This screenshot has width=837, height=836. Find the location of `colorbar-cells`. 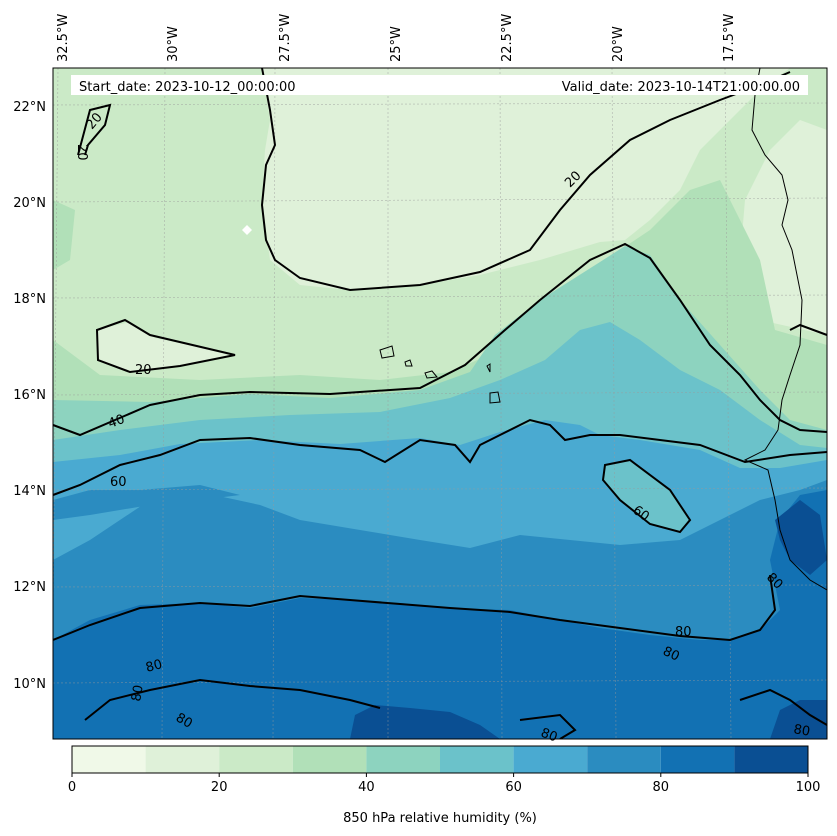

colorbar-cells is located at coordinates (440, 759).